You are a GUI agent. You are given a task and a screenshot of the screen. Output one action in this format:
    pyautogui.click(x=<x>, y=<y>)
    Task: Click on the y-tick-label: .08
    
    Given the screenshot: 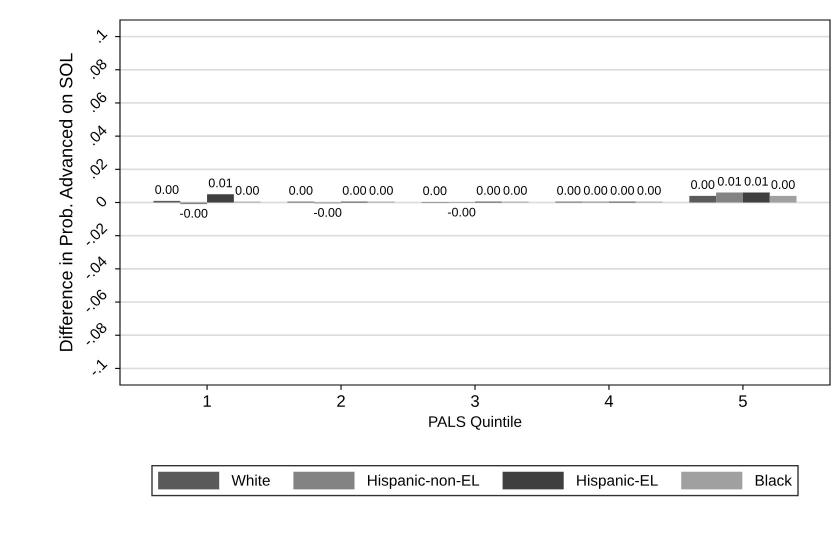 What is the action you would take?
    pyautogui.click(x=97, y=69)
    